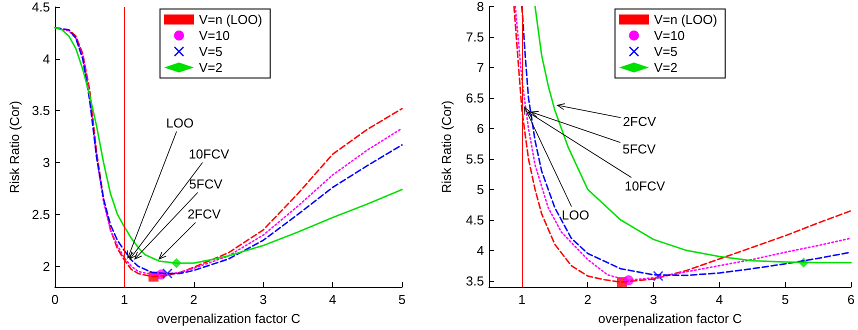 The height and width of the screenshot is (330, 858). Describe the element at coordinates (46, 162) in the screenshot. I see `y-tick-label: 3` at that location.